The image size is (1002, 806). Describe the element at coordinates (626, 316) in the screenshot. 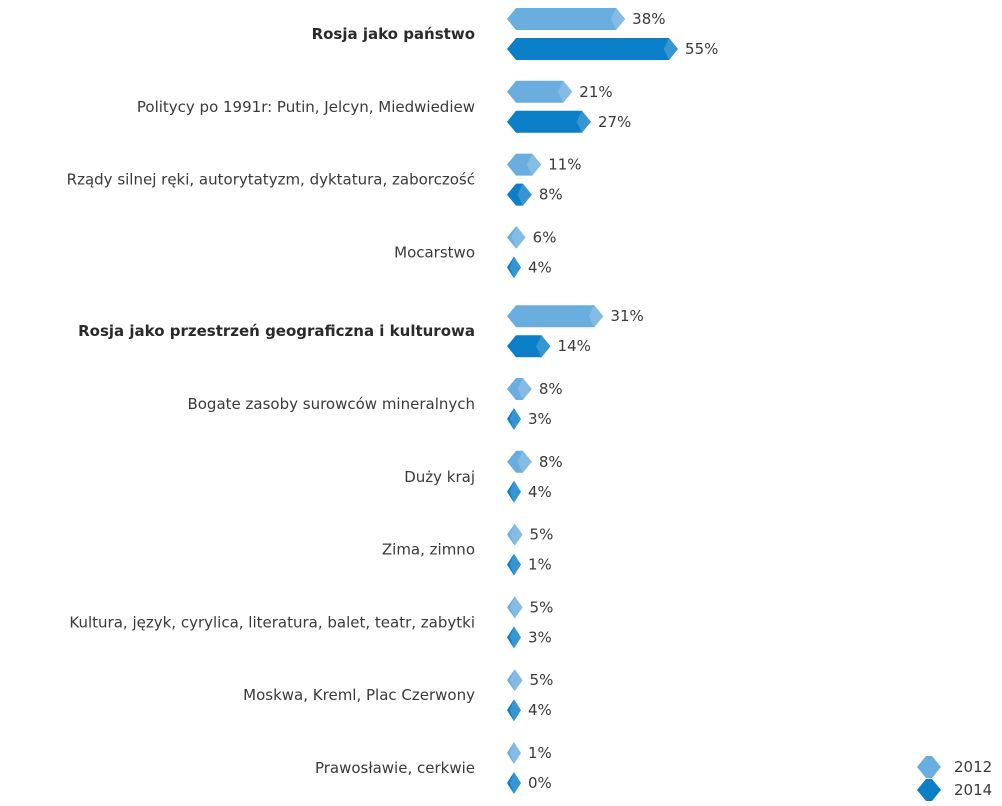

I see `data-label: 31%` at that location.